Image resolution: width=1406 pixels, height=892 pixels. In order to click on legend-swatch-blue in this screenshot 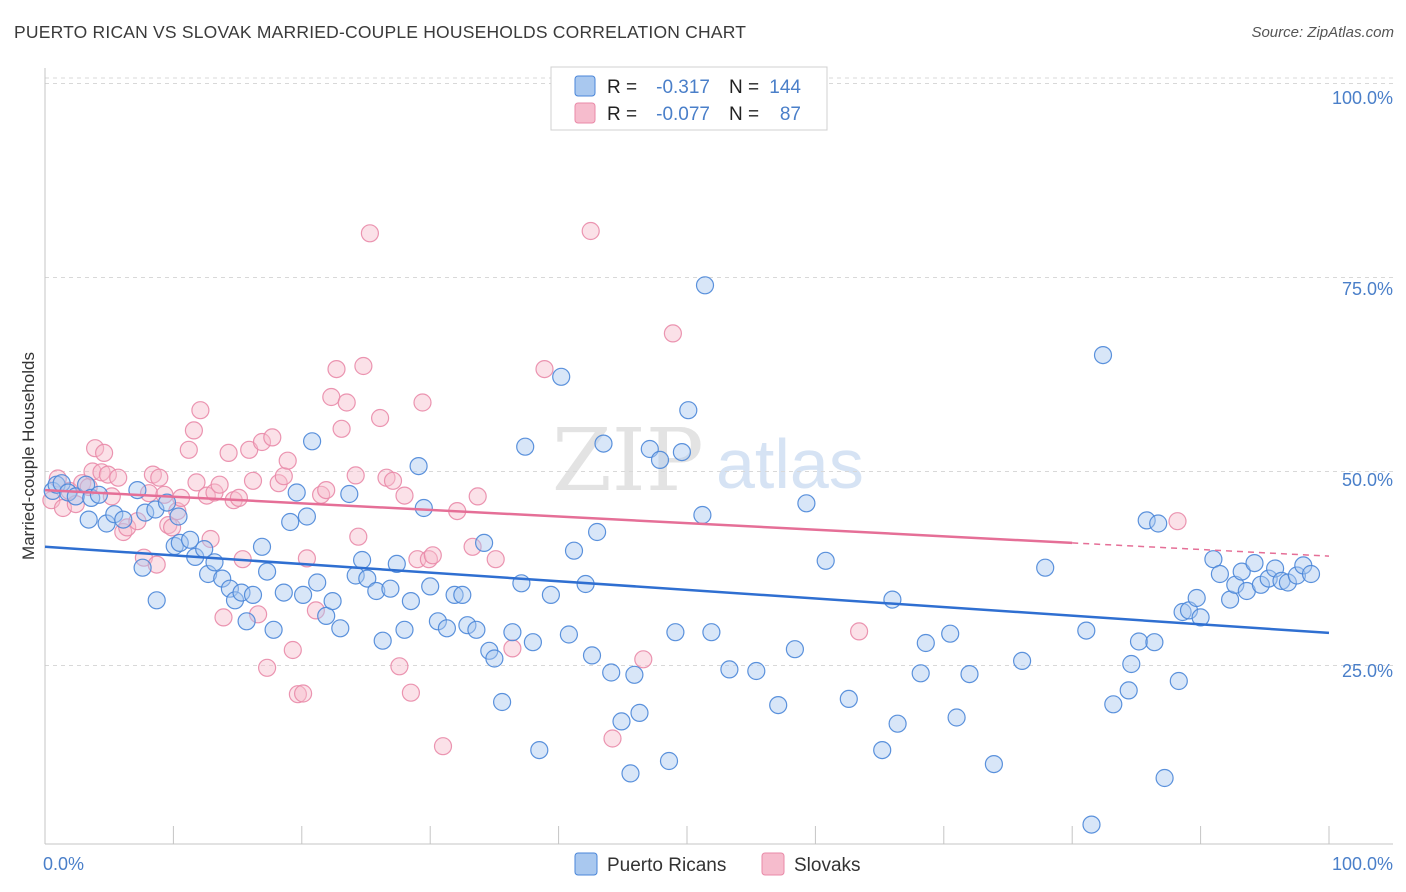, I will do `click(585, 86)`.